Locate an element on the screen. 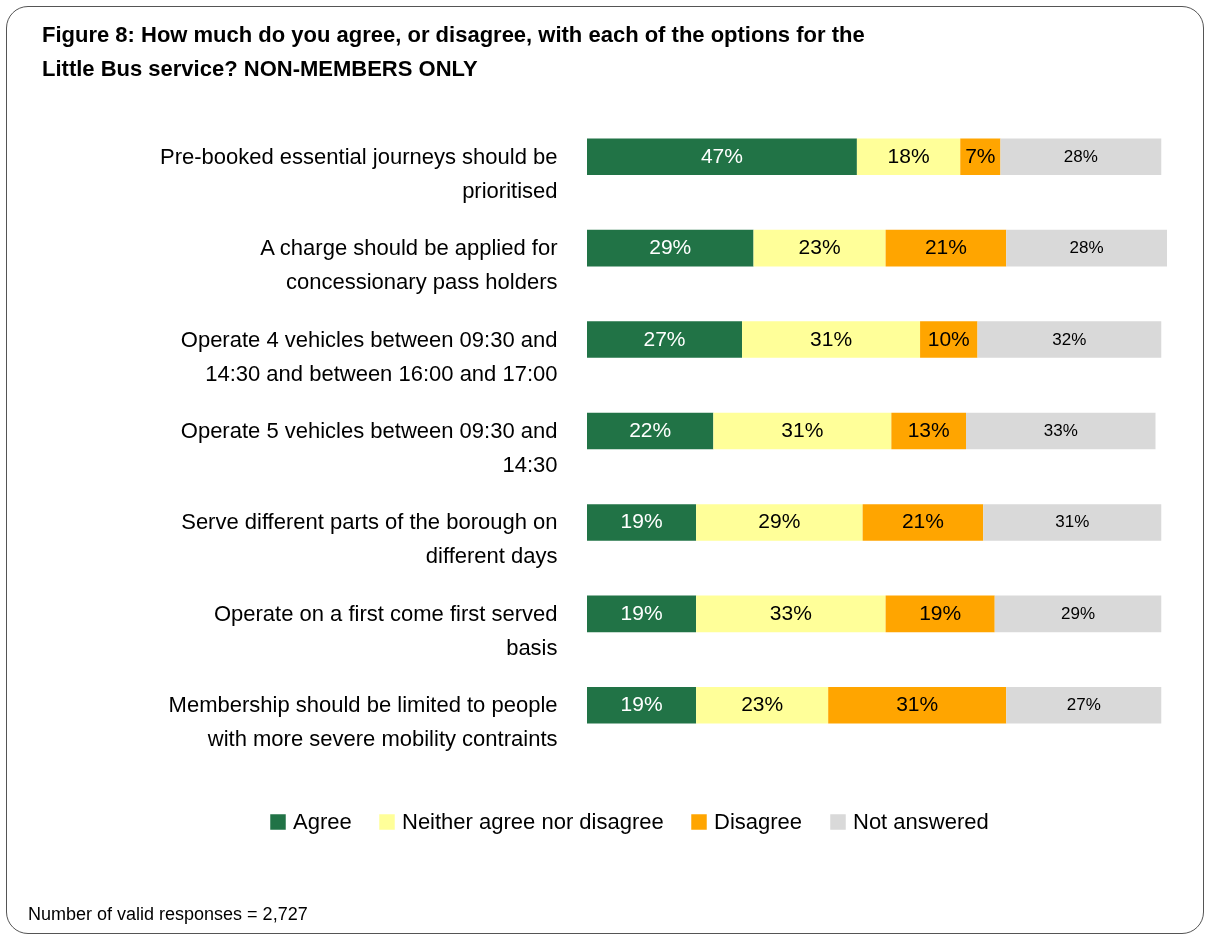  data-label: 32% is located at coordinates (1069, 339).